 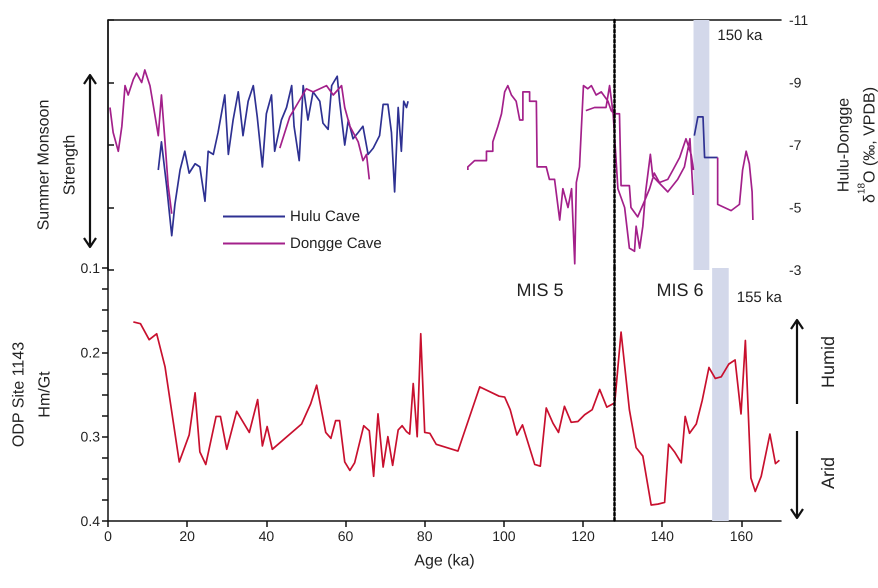 I want to click on x-axis-title: Age (ka), so click(x=444, y=561).